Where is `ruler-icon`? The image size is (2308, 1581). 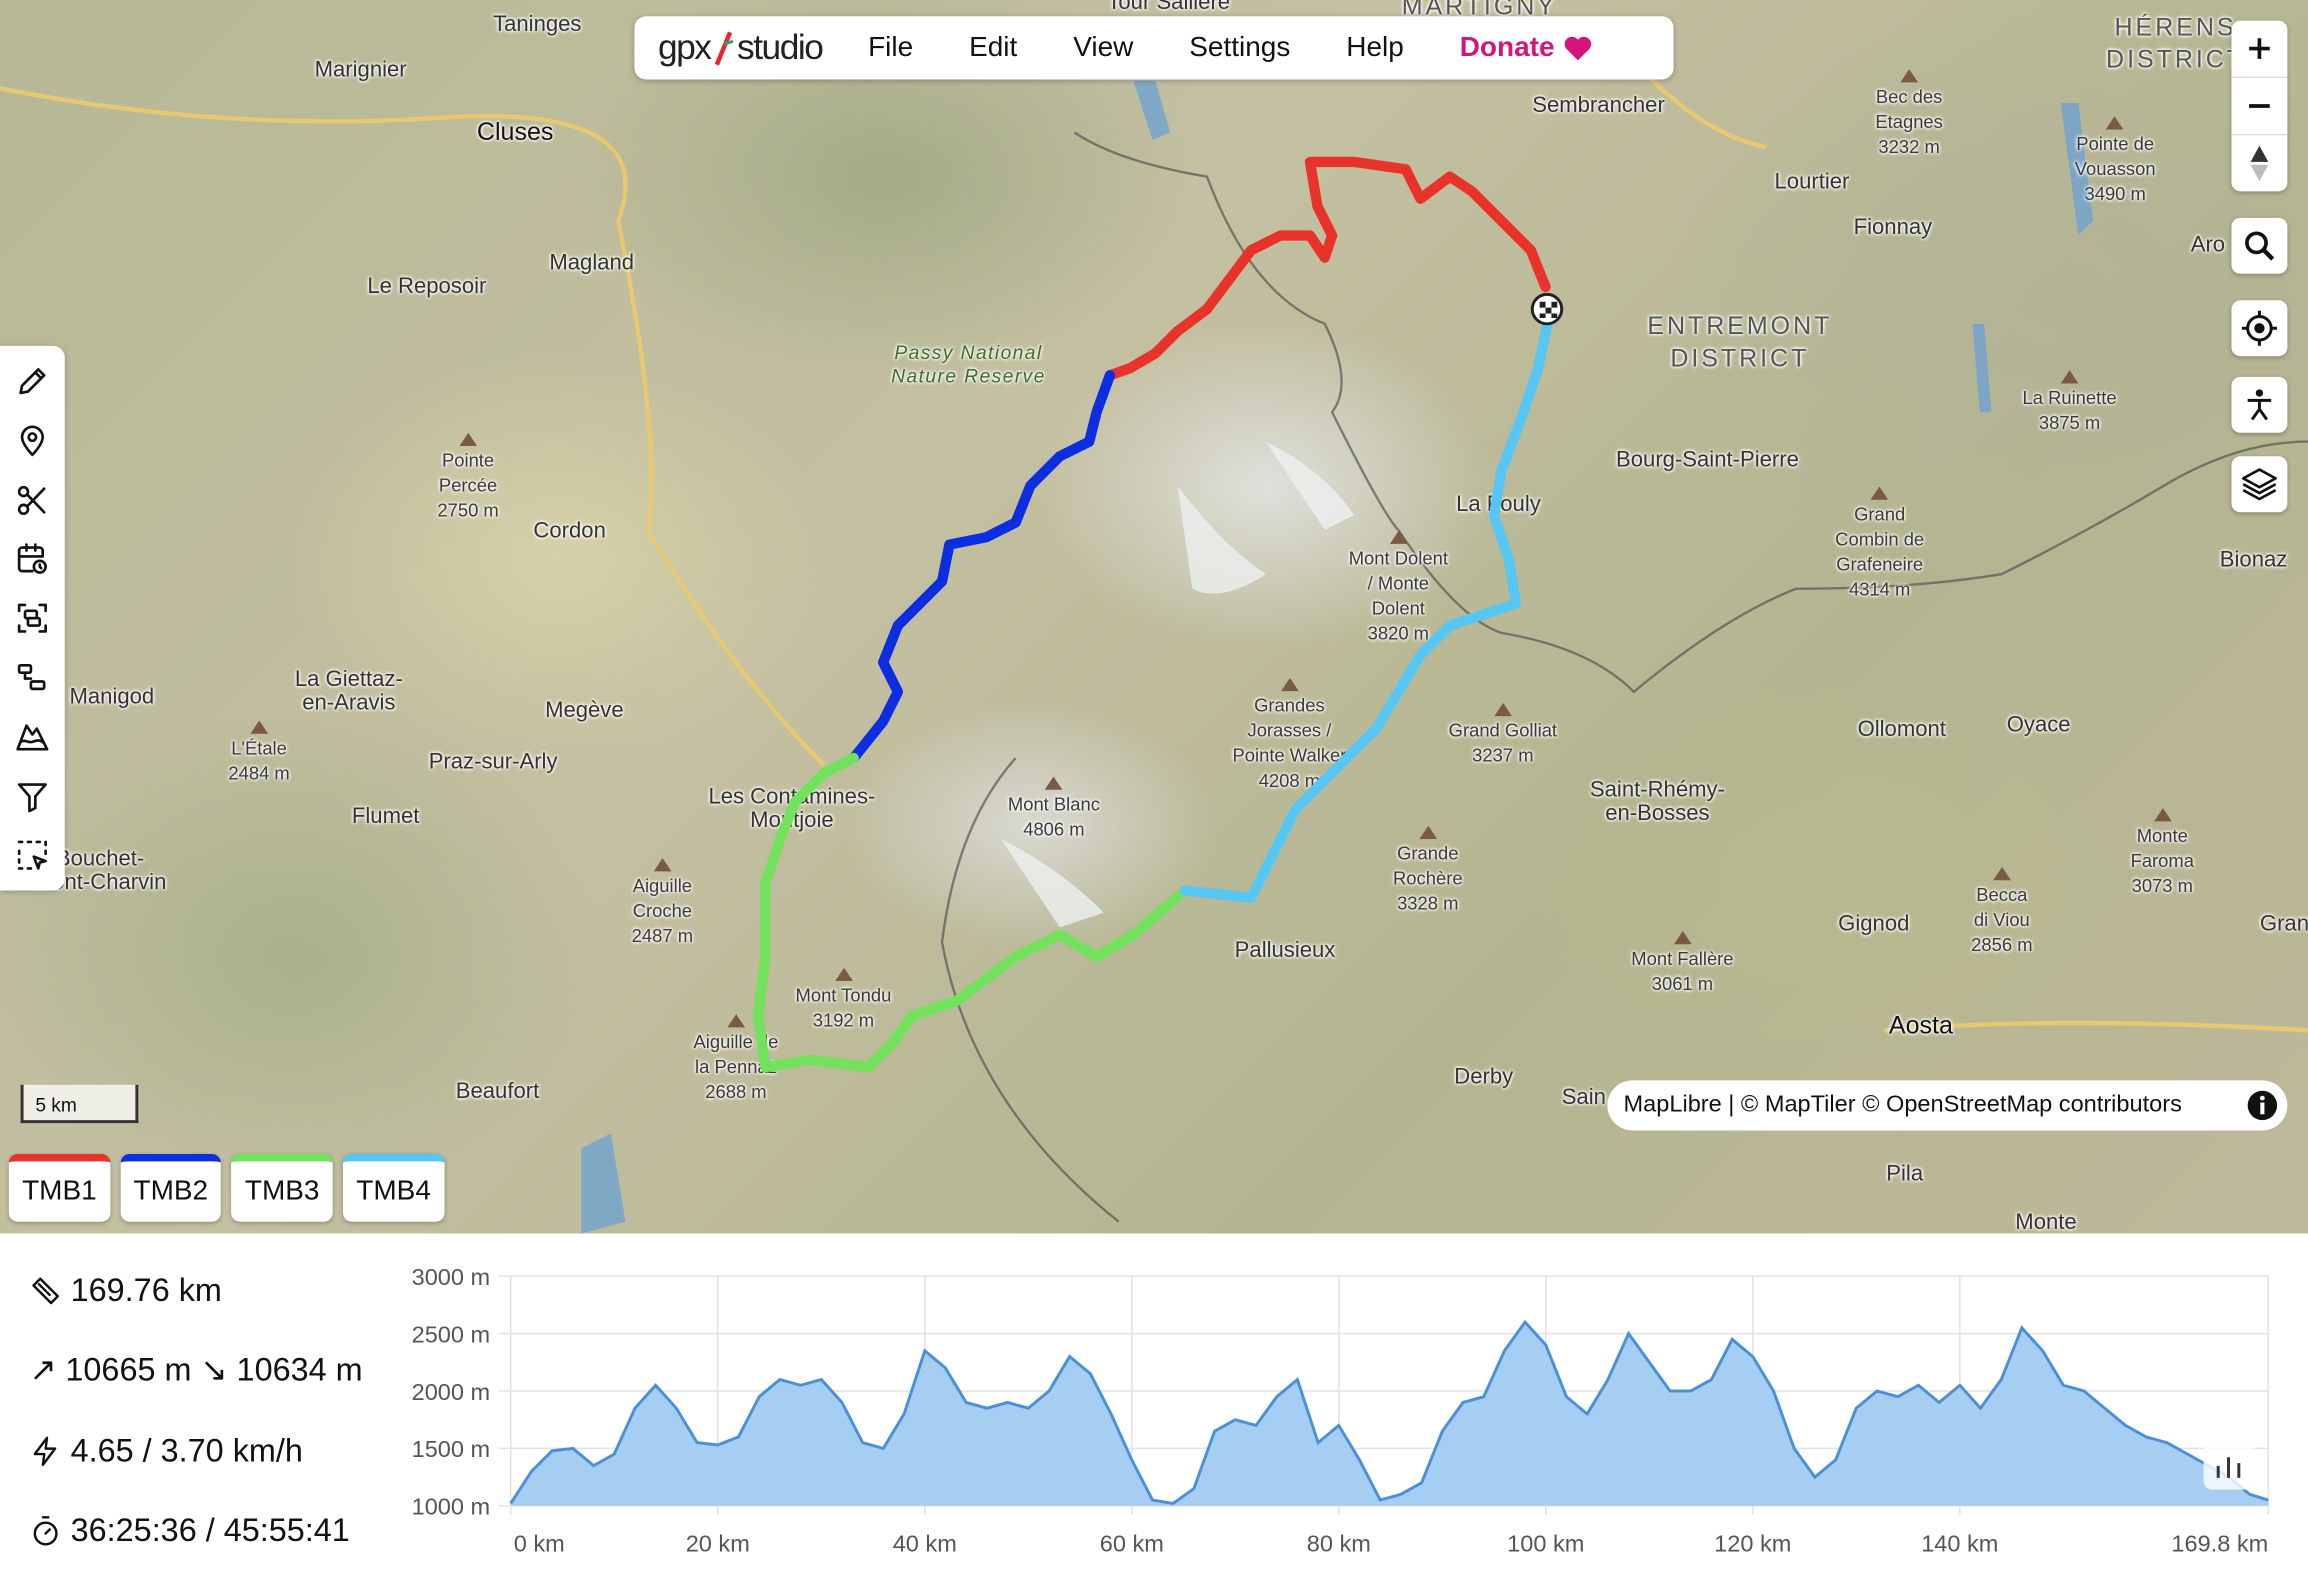
ruler-icon is located at coordinates (45, 1291).